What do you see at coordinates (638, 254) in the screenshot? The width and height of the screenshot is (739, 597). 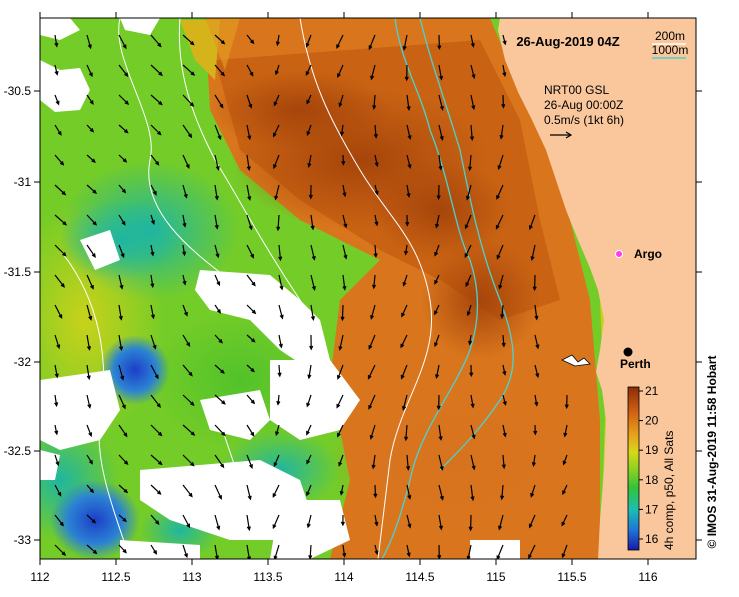 I see `argo-marker: Argo` at bounding box center [638, 254].